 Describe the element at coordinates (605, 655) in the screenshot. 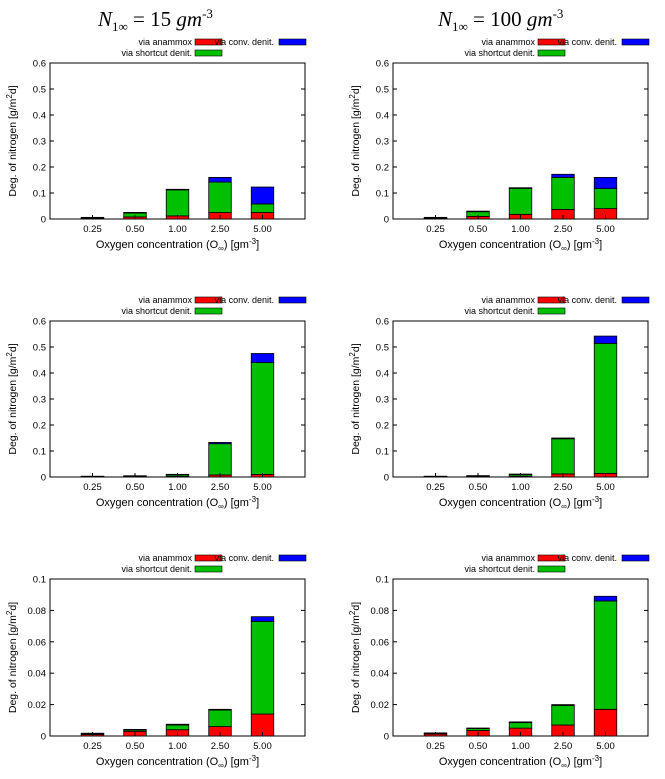

I see `bar-shortcut-5.00` at that location.